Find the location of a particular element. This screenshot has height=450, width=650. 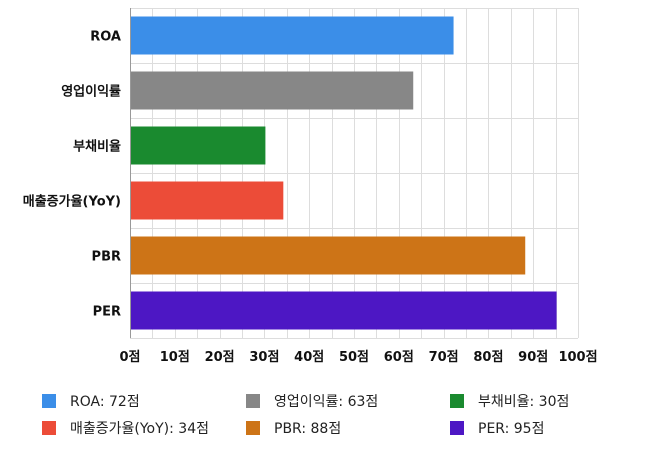

x-tick-label: 60점 is located at coordinates (399, 357).